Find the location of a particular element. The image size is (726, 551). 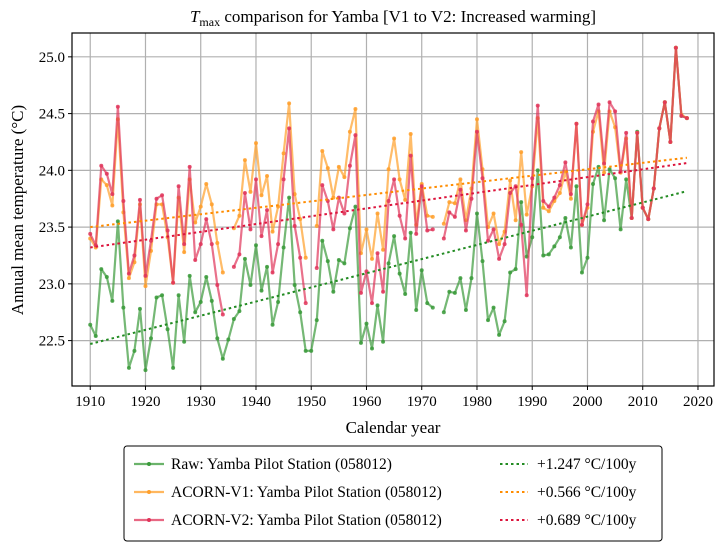

y-tick-label: 24.0 is located at coordinates (52, 171).